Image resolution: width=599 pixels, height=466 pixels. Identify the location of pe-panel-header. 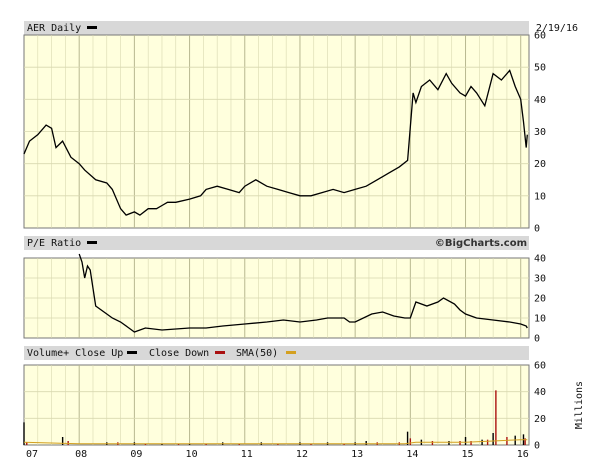
(276, 243).